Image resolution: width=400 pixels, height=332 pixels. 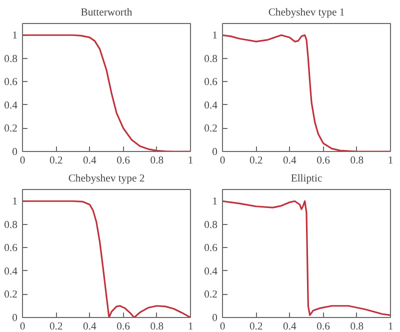 I want to click on chart-title: Chebyshev type 2, so click(x=106, y=179).